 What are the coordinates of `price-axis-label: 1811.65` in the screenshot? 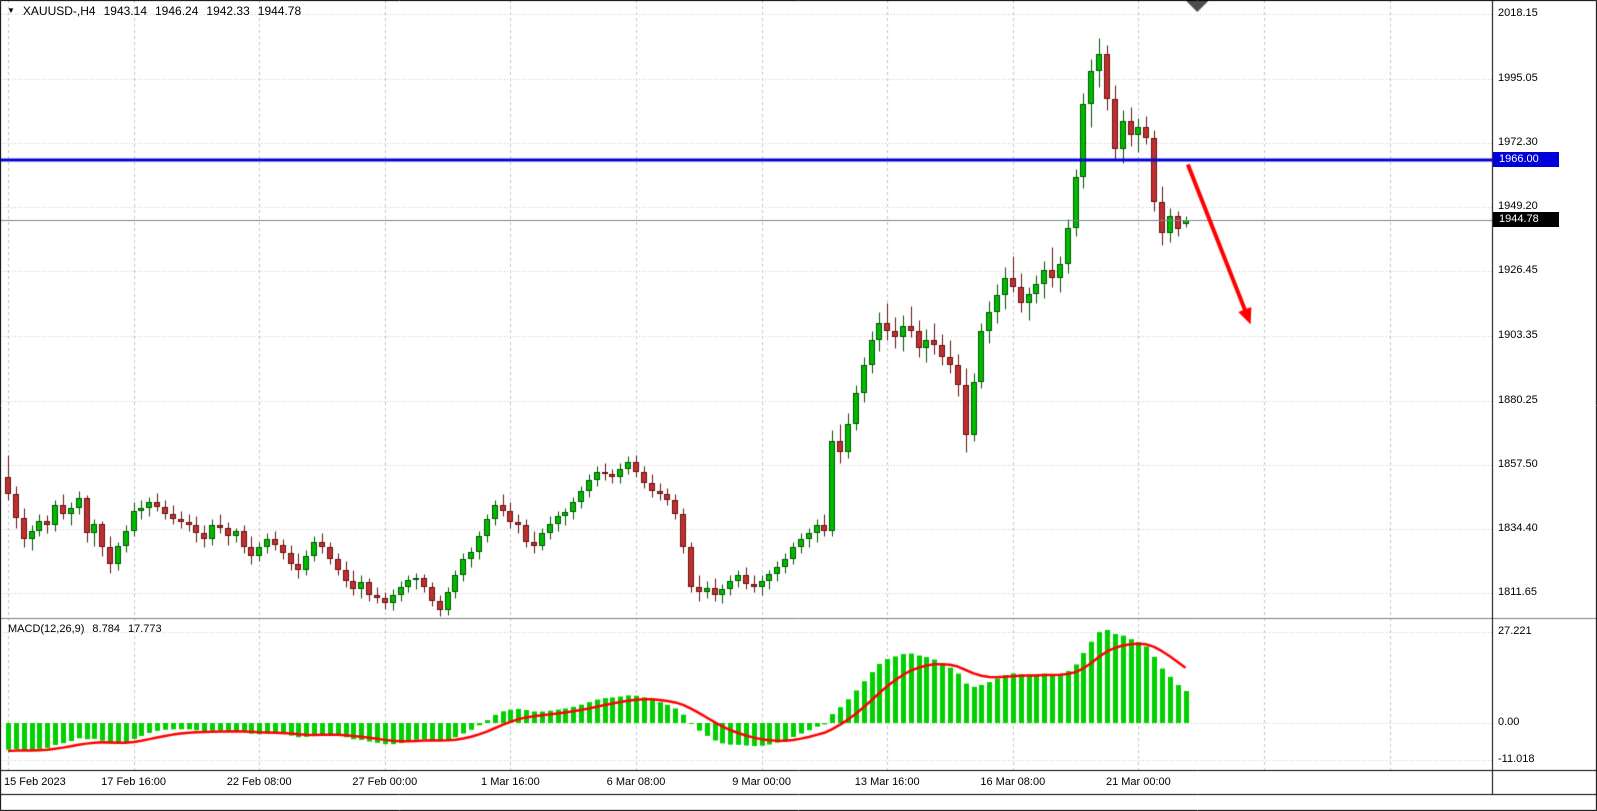 It's located at (1517, 592).